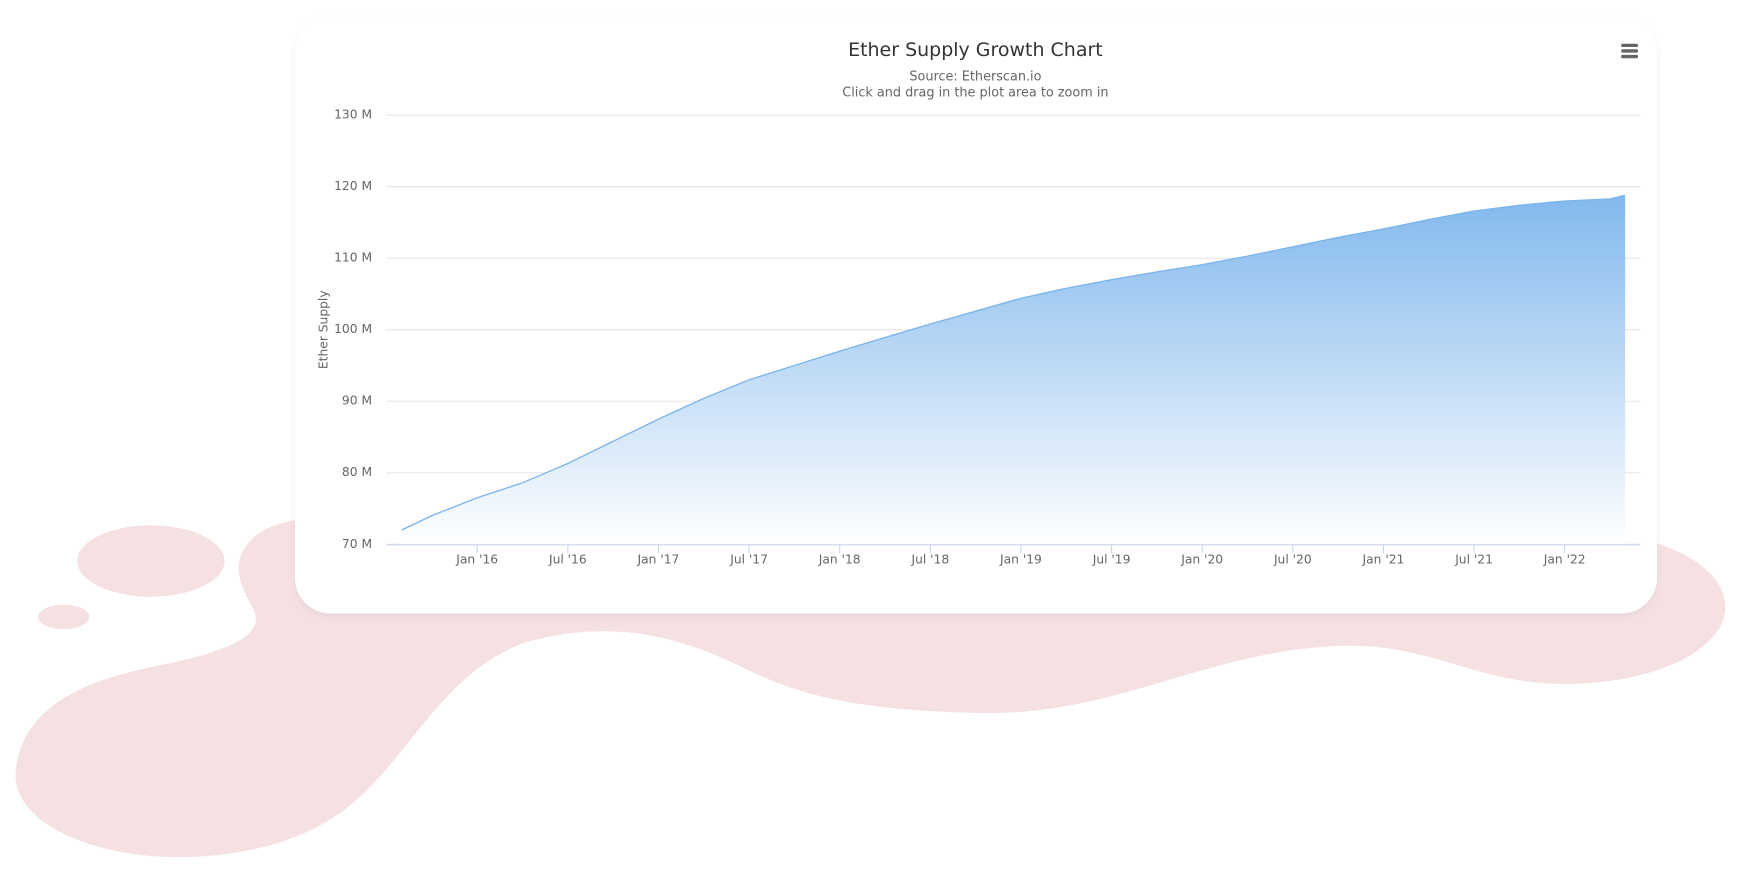  What do you see at coordinates (1383, 559) in the screenshot?
I see `x-tick-label: Jan '21` at bounding box center [1383, 559].